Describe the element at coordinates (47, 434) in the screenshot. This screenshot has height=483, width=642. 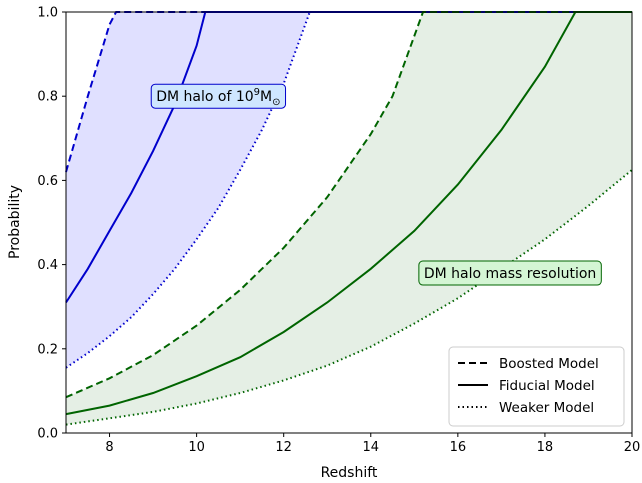
I see `y-tick-label: 0.0` at that location.